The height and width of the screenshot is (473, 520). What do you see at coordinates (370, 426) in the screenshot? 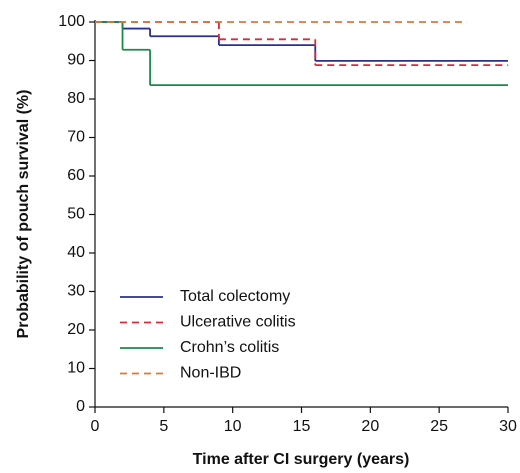
I see `x-tick-label: 20` at bounding box center [370, 426].